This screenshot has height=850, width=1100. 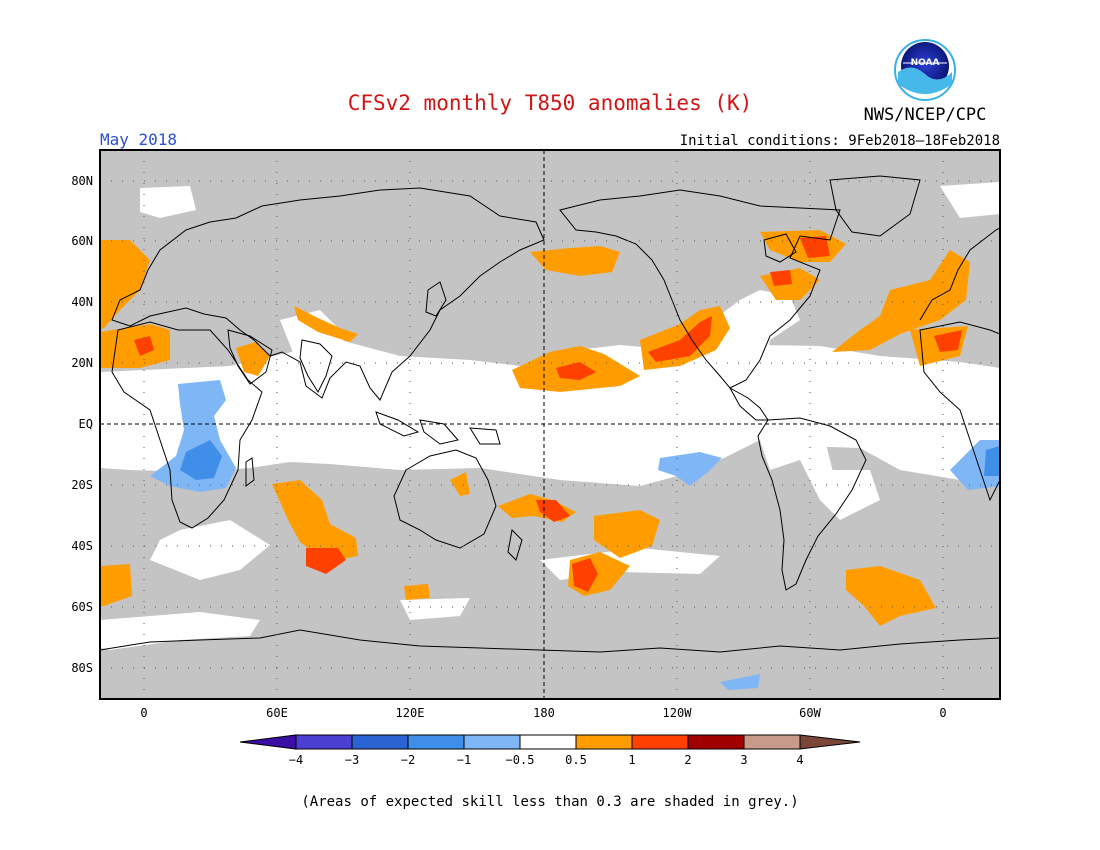 What do you see at coordinates (770, 395) in the screenshot?
I see `white-region-america` at bounding box center [770, 395].